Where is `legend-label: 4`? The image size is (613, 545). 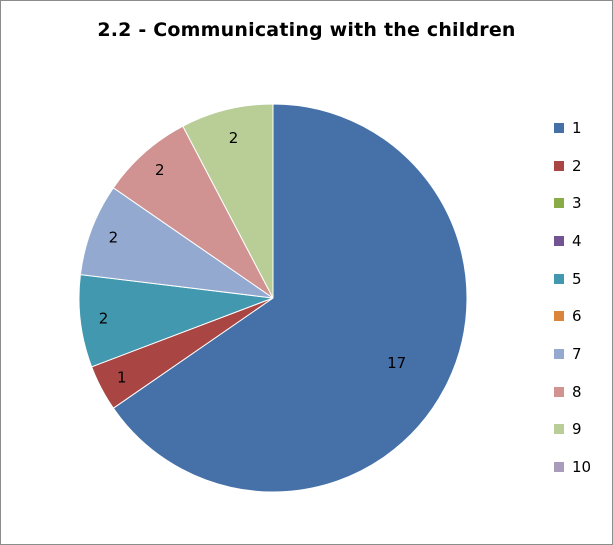
legend-label: 4 is located at coordinates (577, 240).